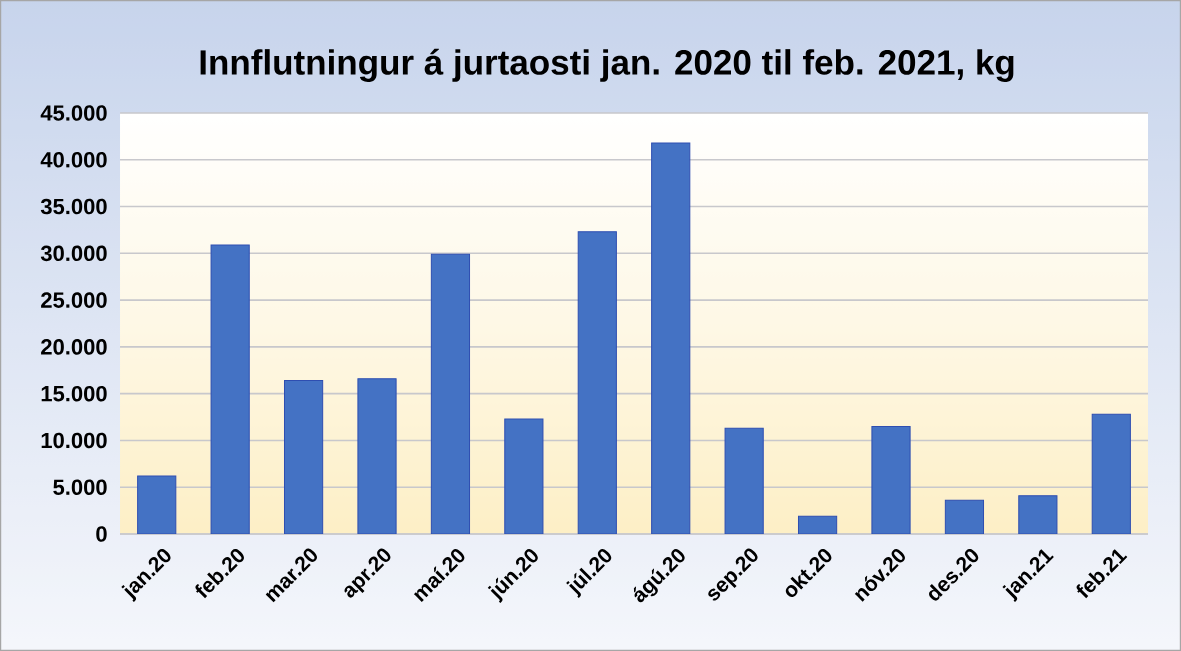 This screenshot has height=651, width=1181. I want to click on y-tick-label: 40.000, so click(73, 160).